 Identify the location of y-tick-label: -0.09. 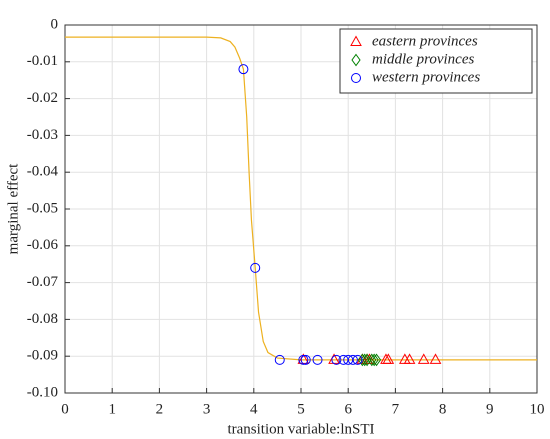
(42, 356).